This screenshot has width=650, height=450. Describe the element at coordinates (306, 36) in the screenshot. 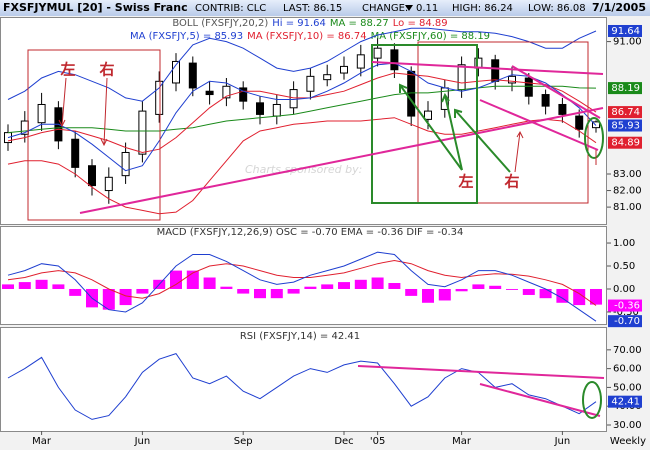

I see `legend-item: MA (FXSFJY,10) = 86.74` at that location.